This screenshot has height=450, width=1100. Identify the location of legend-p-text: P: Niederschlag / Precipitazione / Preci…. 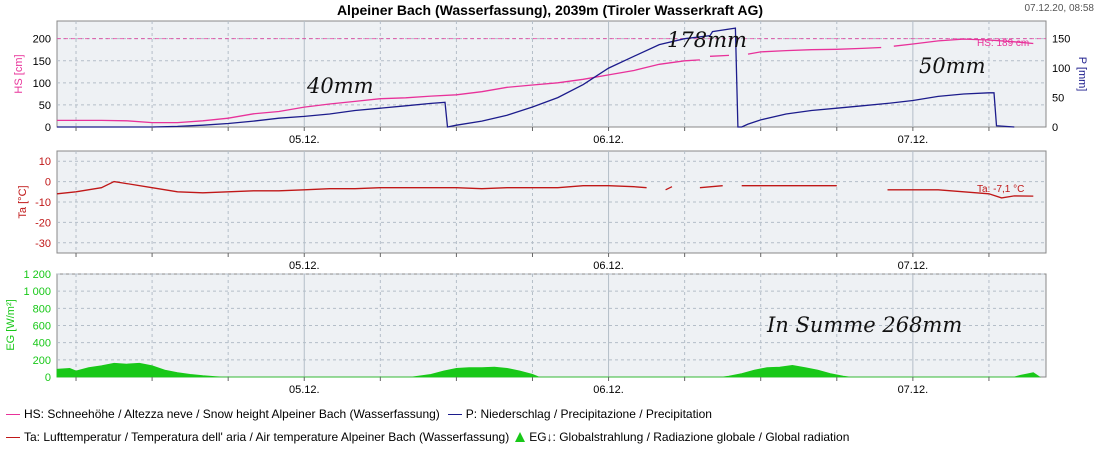
(588, 414).